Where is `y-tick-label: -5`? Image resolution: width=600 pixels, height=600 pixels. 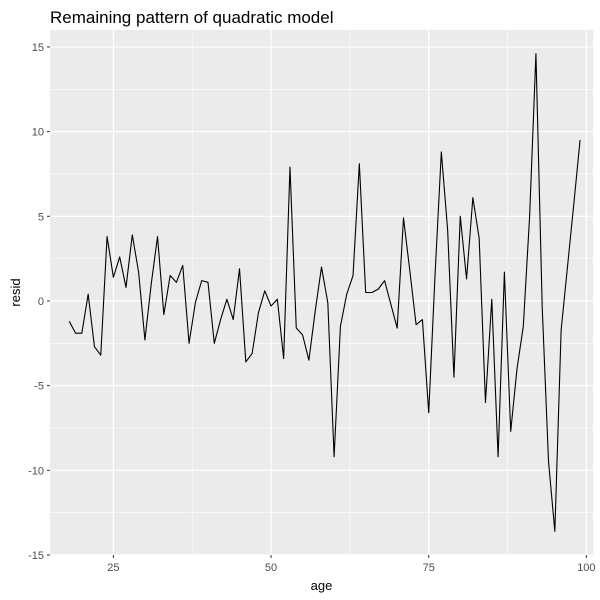 y-tick-label: -5 is located at coordinates (39, 387).